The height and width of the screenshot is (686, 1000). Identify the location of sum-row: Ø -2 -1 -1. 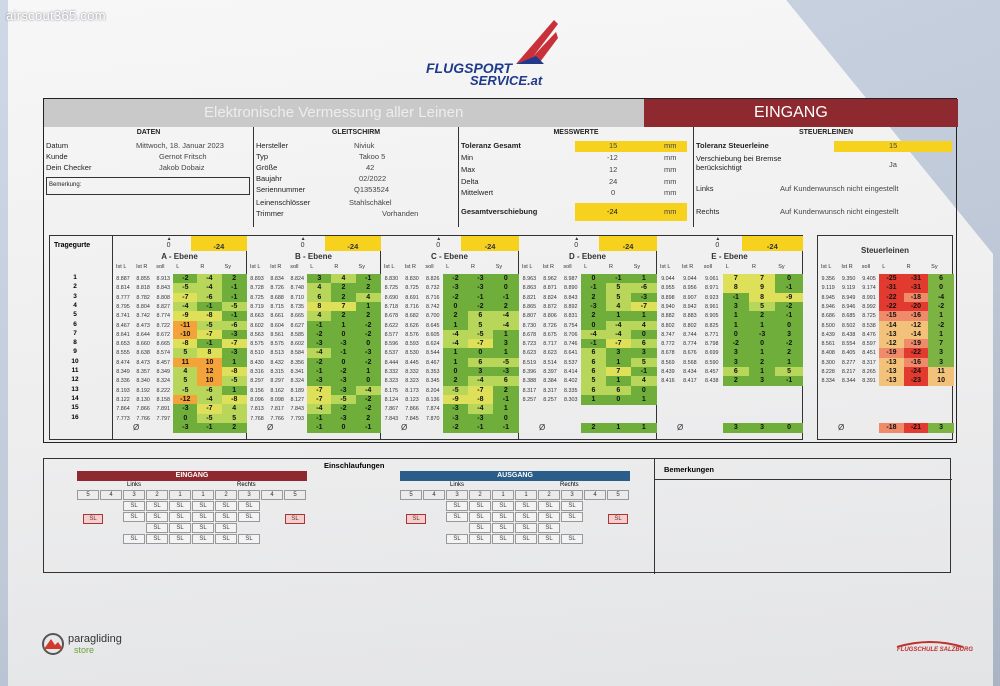
(450, 428).